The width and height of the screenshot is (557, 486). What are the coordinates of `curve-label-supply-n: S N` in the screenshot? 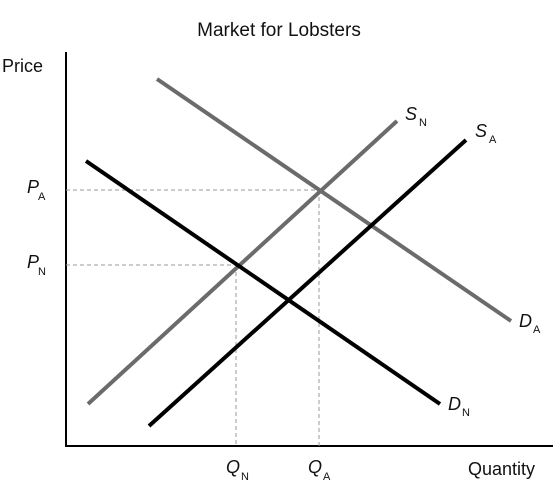 It's located at (416, 116).